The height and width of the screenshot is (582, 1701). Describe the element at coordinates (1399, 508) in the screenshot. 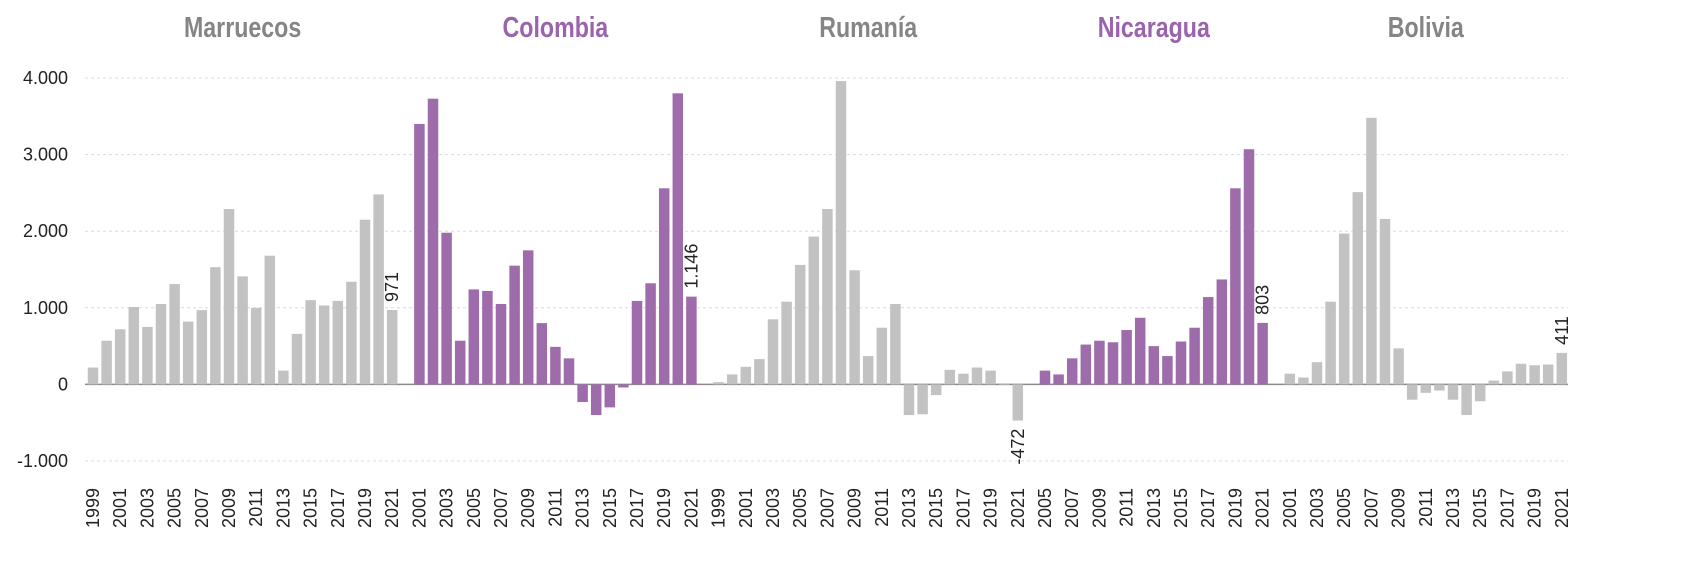

I see `x-tick-label: 2009` at that location.